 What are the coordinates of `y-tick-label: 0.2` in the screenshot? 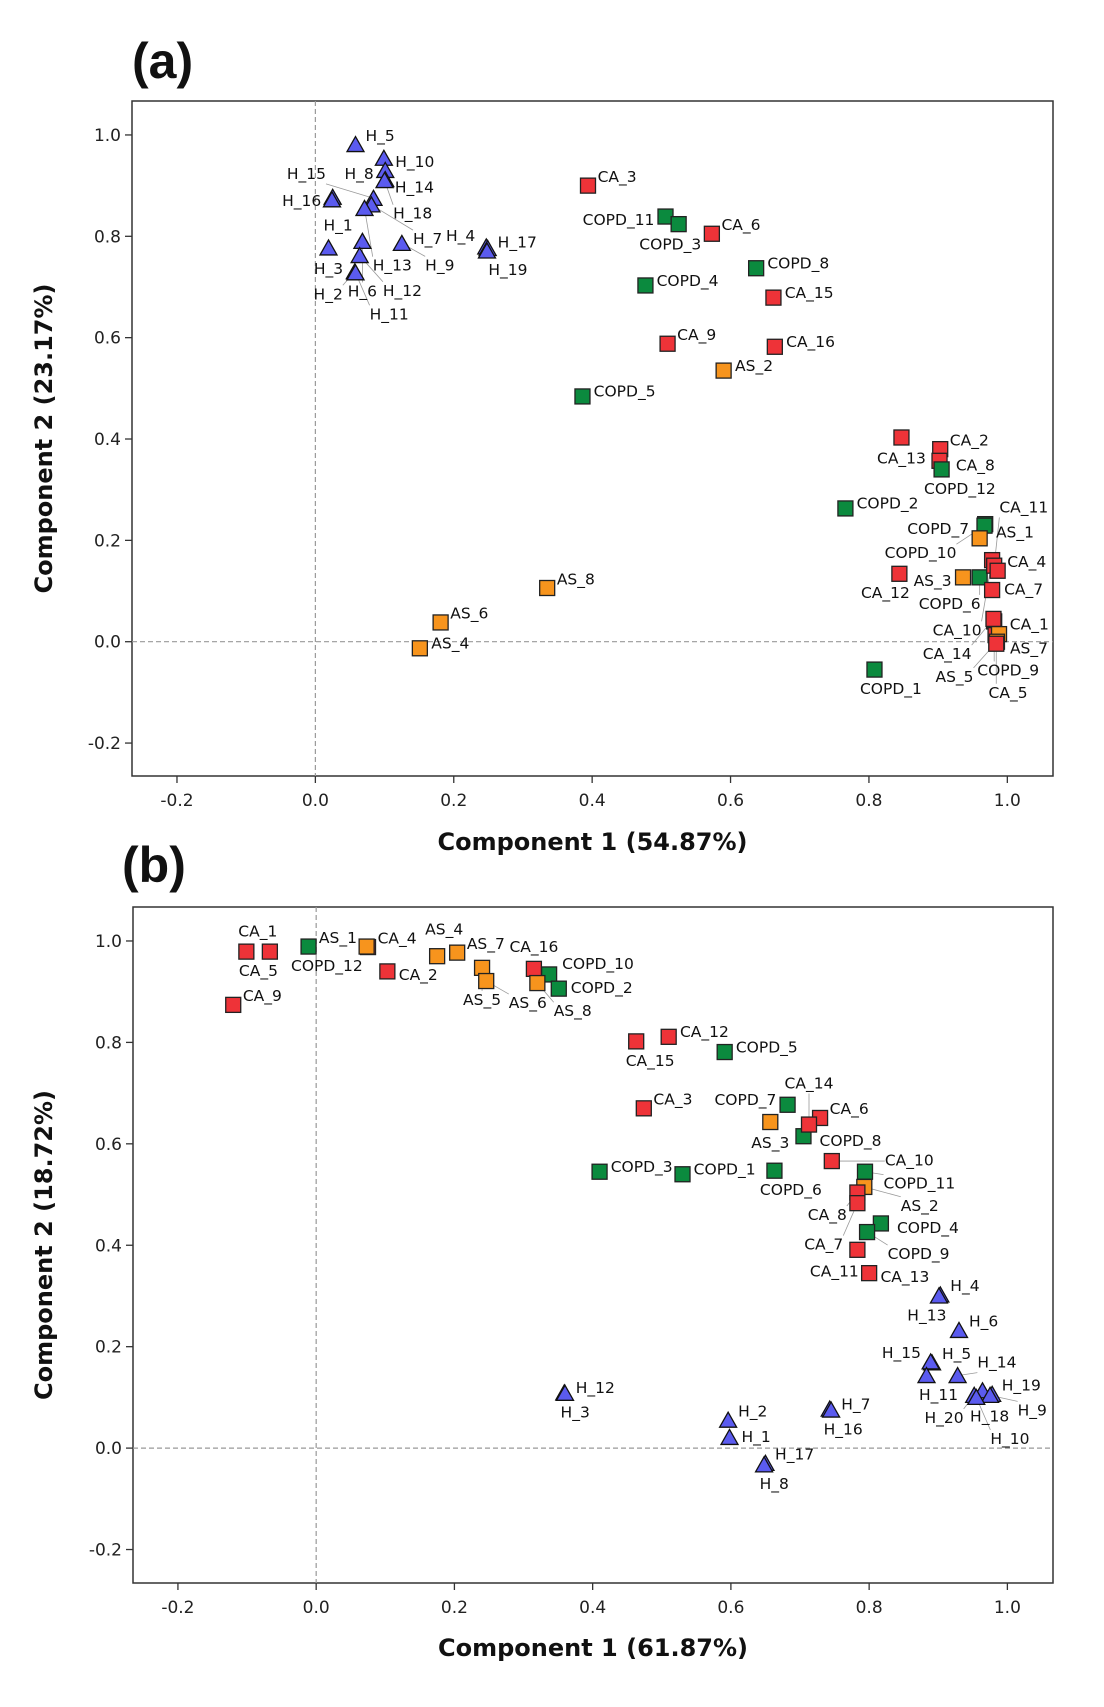 It's located at (108, 1348).